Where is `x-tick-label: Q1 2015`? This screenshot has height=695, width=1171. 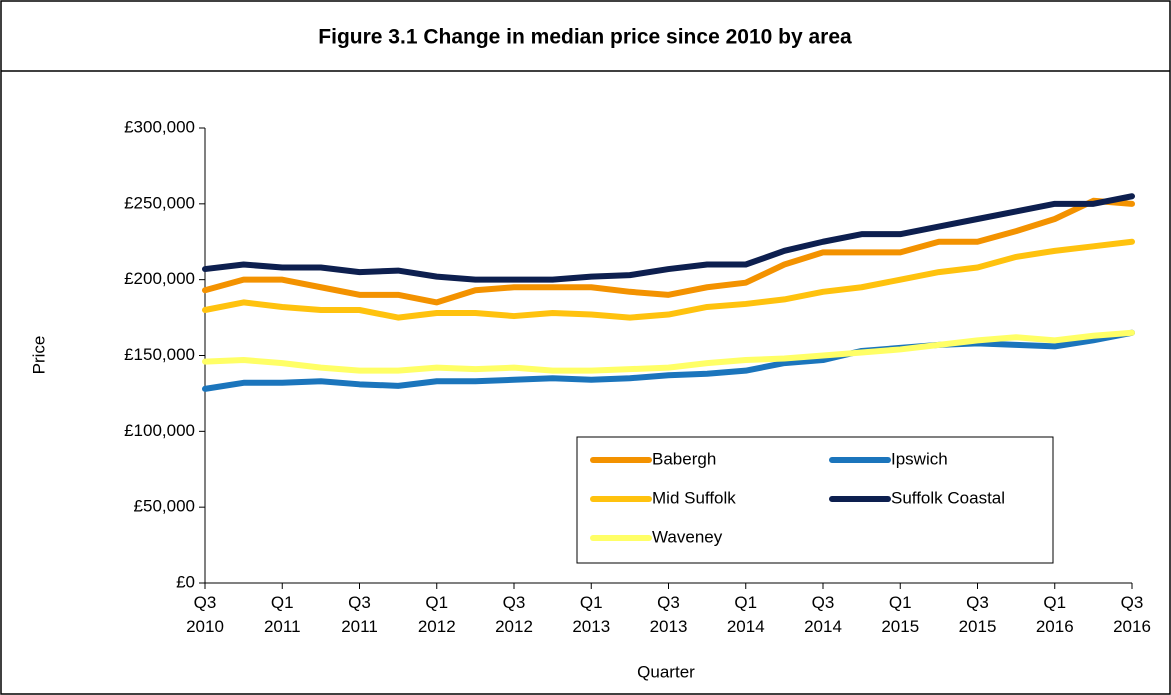 x-tick-label: Q1 2015 is located at coordinates (900, 614).